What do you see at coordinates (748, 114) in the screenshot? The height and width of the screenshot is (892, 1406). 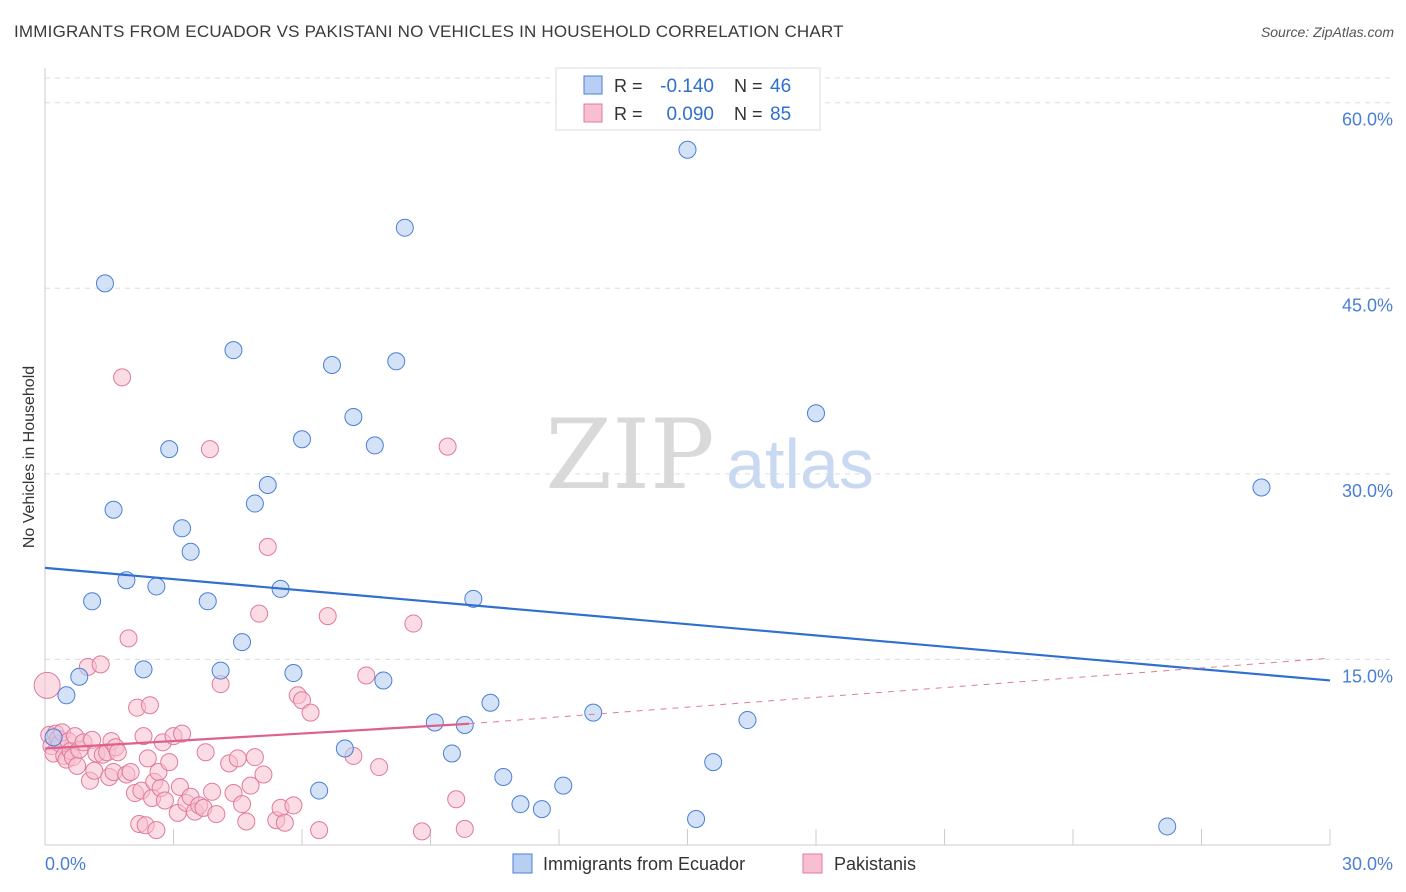 I see `stats-row2-n-label: N =` at bounding box center [748, 114].